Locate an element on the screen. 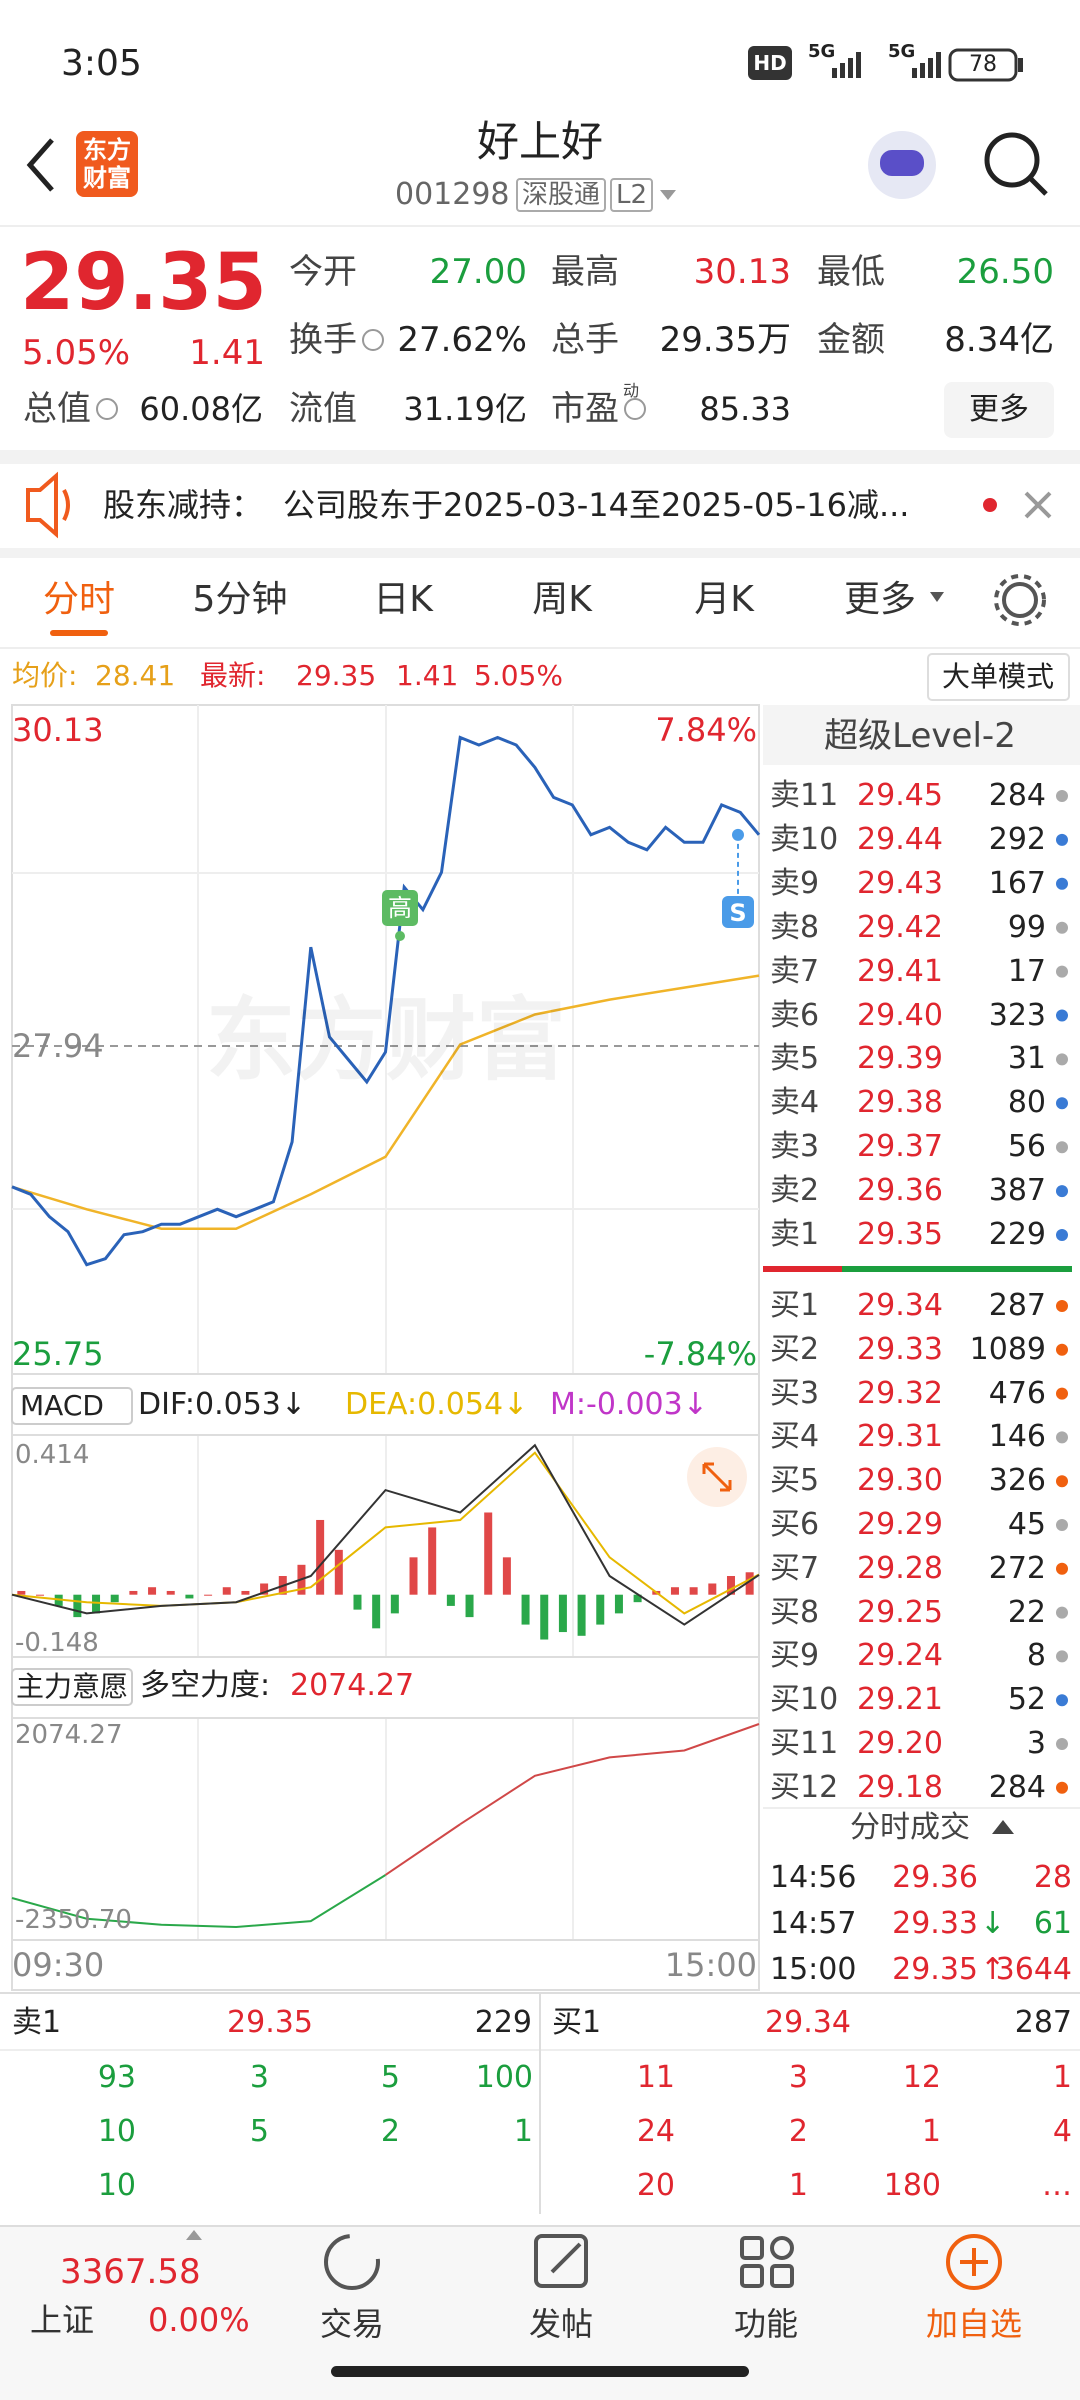  field-label: 今开 is located at coordinates (323, 272).